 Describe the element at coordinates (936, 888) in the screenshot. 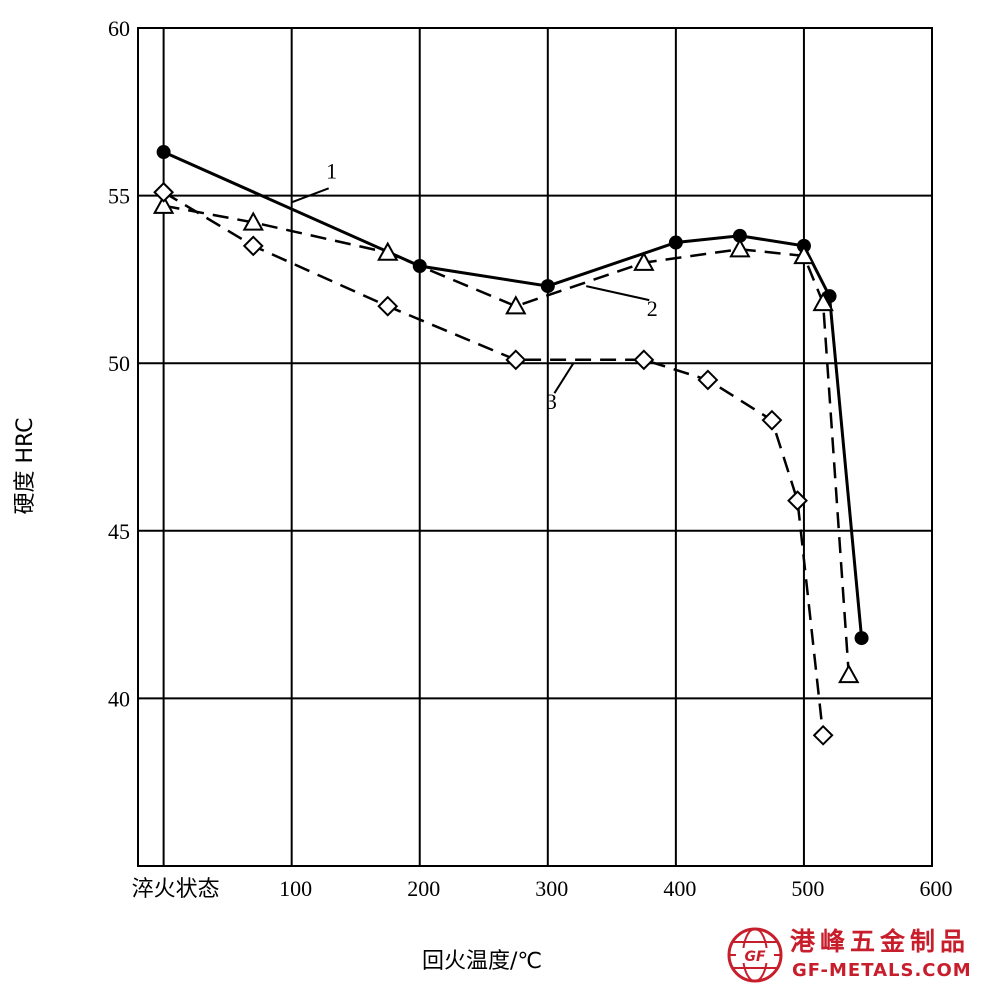

I see `x-tick-label: 600` at that location.